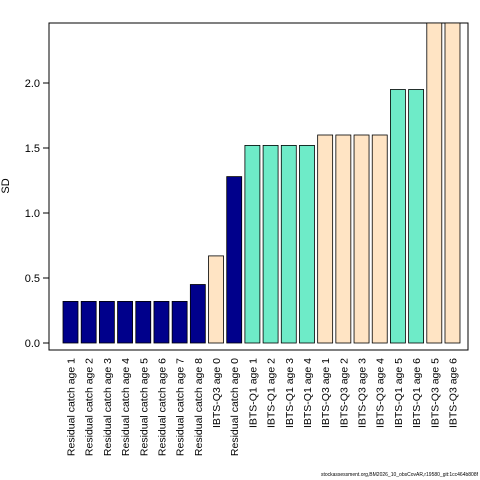  I want to click on x-category-label: IBTS-Q1 age 3, so click(290, 393).